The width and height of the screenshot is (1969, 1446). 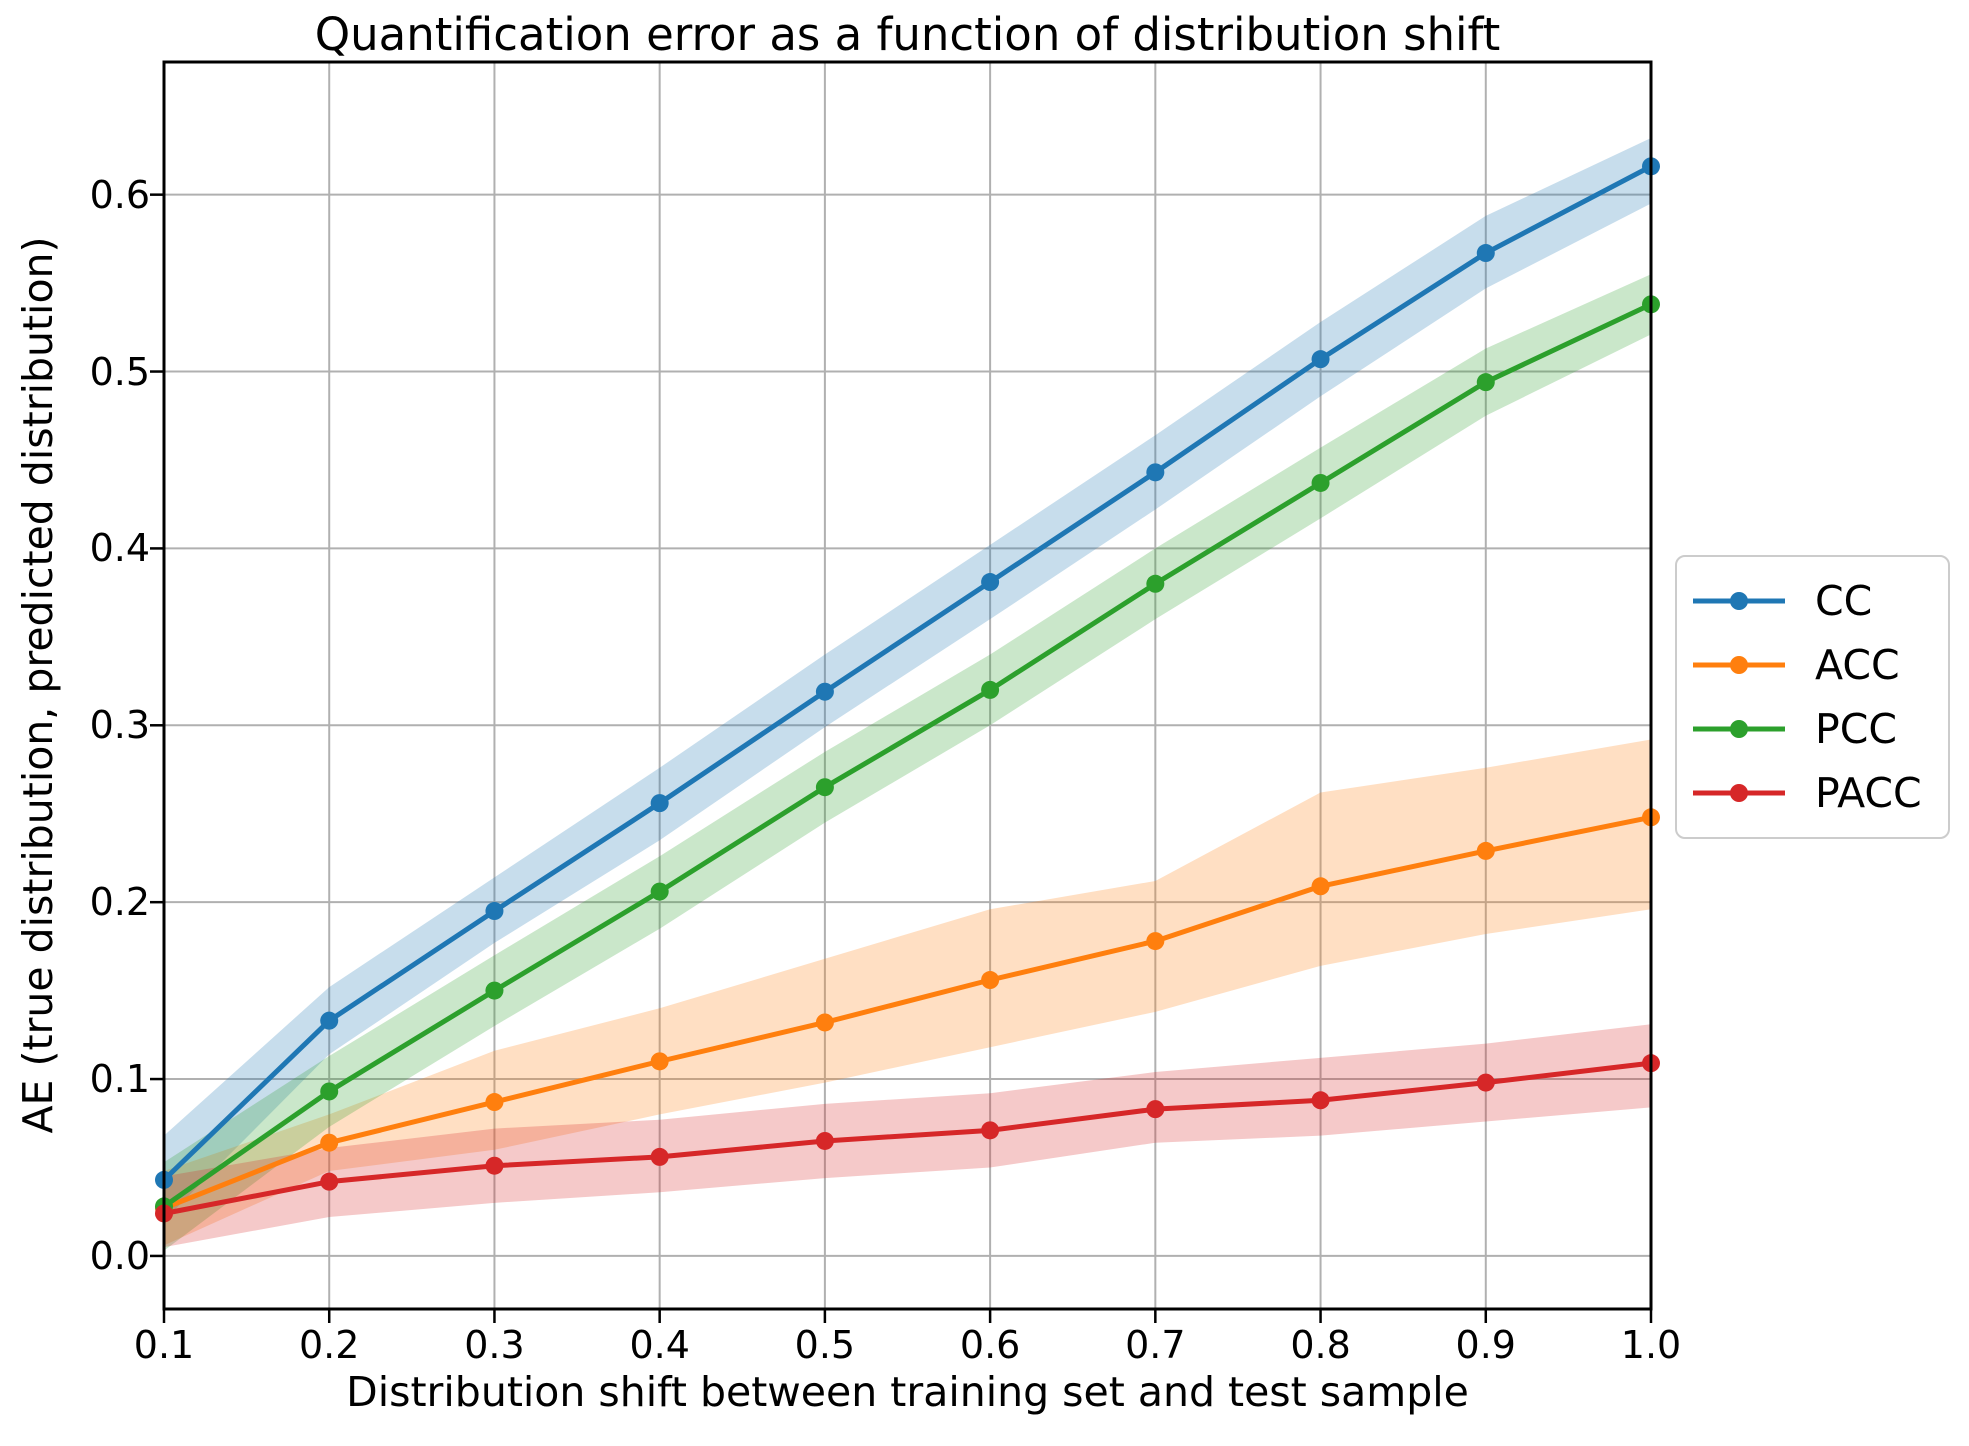 What do you see at coordinates (1811, 729) in the screenshot?
I see `legend-entry-pcc: PCC` at bounding box center [1811, 729].